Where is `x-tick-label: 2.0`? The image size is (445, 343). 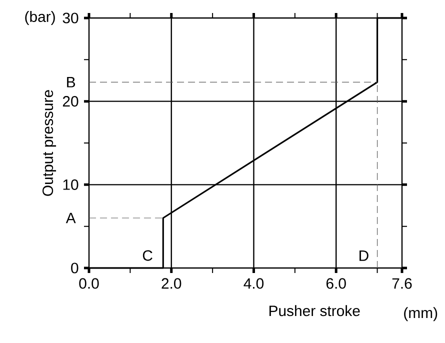 x-tick-label: 2.0 is located at coordinates (172, 283).